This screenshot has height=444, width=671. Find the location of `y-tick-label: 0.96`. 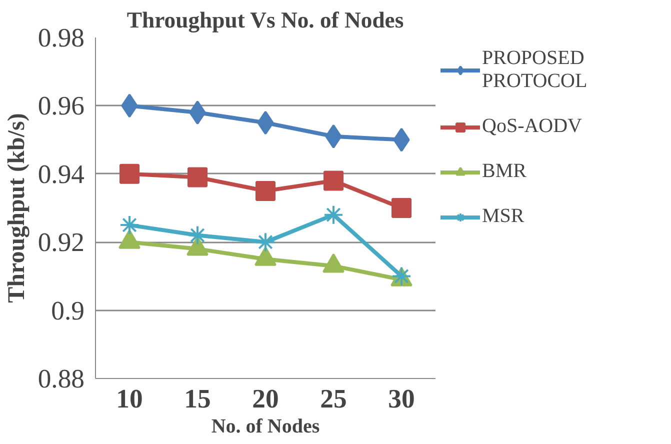

y-tick-label: 0.96 is located at coordinates (61, 105).